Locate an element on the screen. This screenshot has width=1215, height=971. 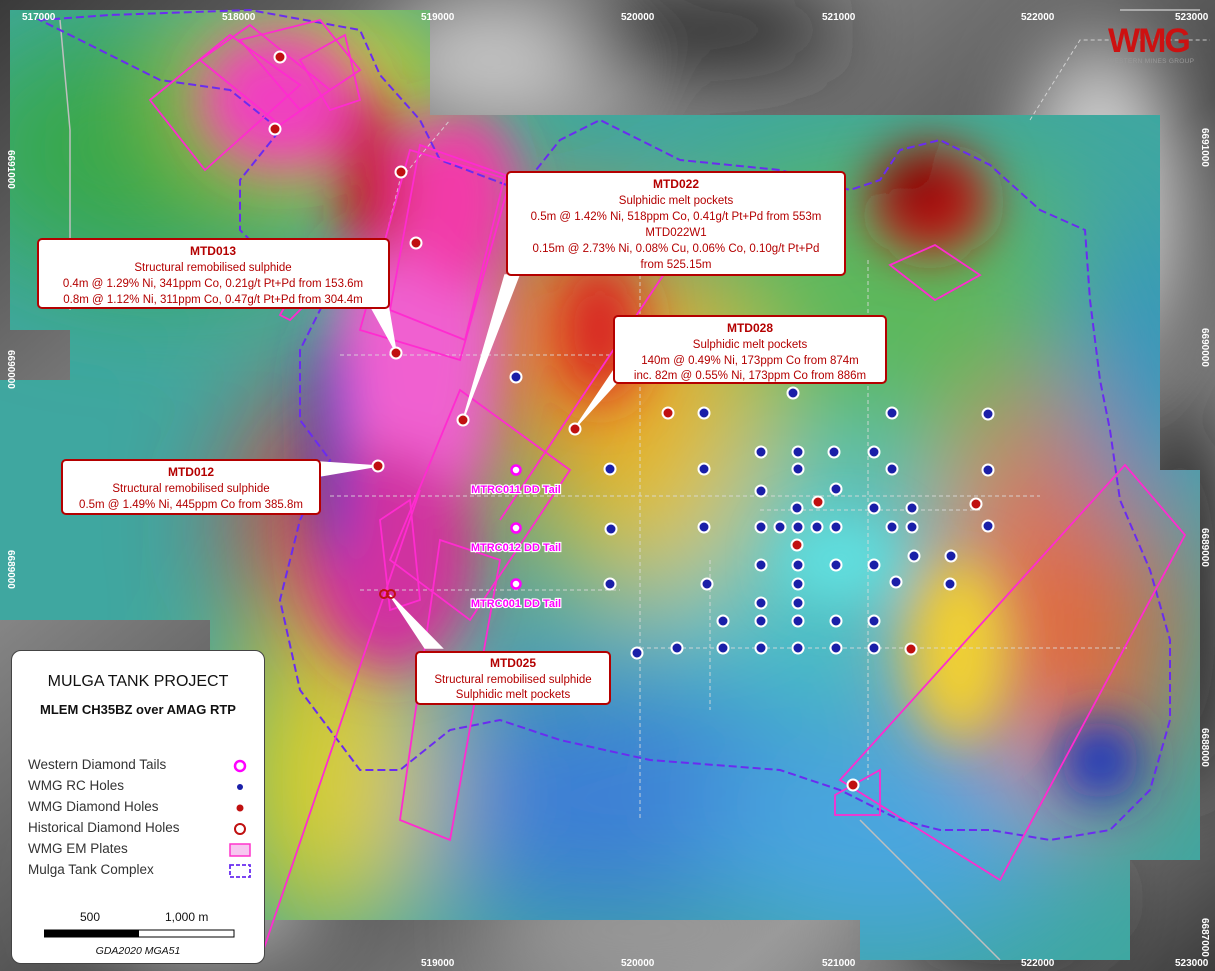
wmg-logo: WMG WESTERN MINES GROUP is located at coordinates (1156, 47).